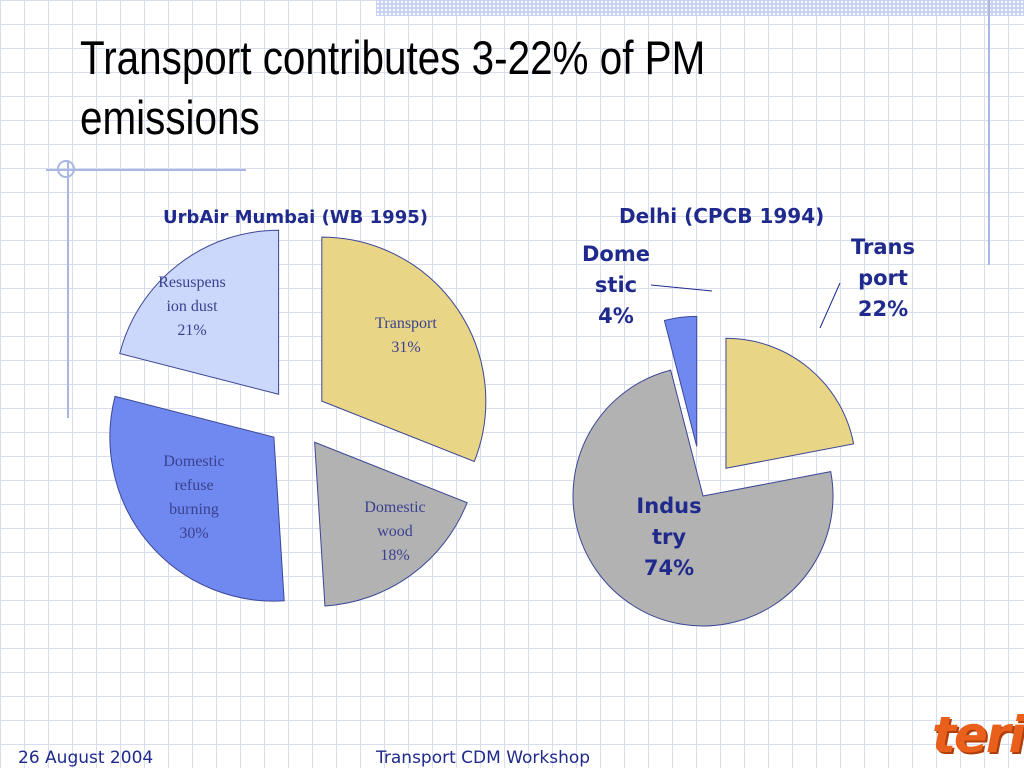 The height and width of the screenshot is (768, 1024). What do you see at coordinates (68, 289) in the screenshot?
I see `decorative-vertical-line-left` at bounding box center [68, 289].